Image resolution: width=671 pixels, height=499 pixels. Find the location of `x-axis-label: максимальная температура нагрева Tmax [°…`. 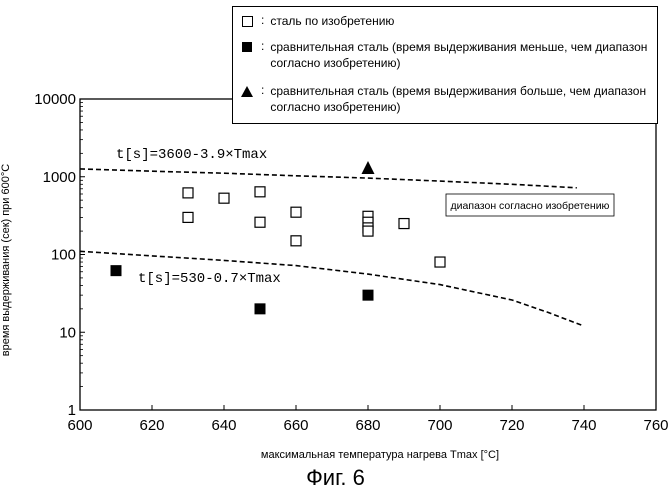

x-axis-label: максимальная температура нагрева Tmax [°… is located at coordinates (380, 455).